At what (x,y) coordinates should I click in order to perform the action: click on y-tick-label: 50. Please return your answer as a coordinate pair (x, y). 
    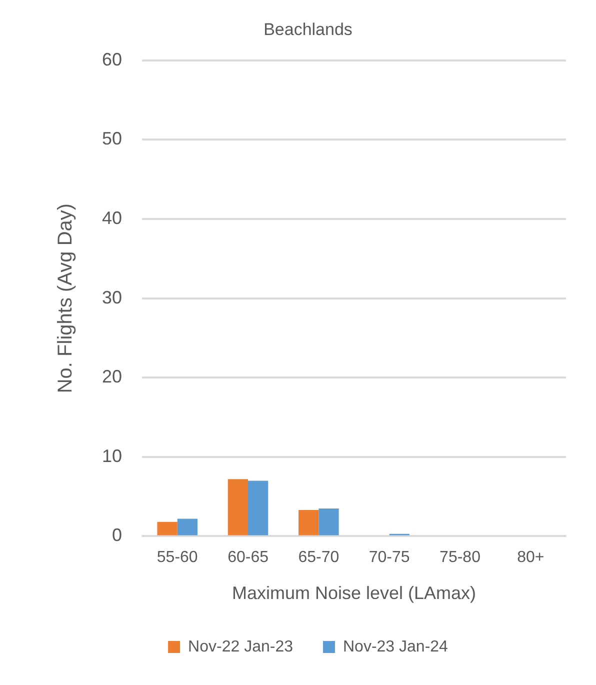
    Looking at the image, I should click on (112, 138).